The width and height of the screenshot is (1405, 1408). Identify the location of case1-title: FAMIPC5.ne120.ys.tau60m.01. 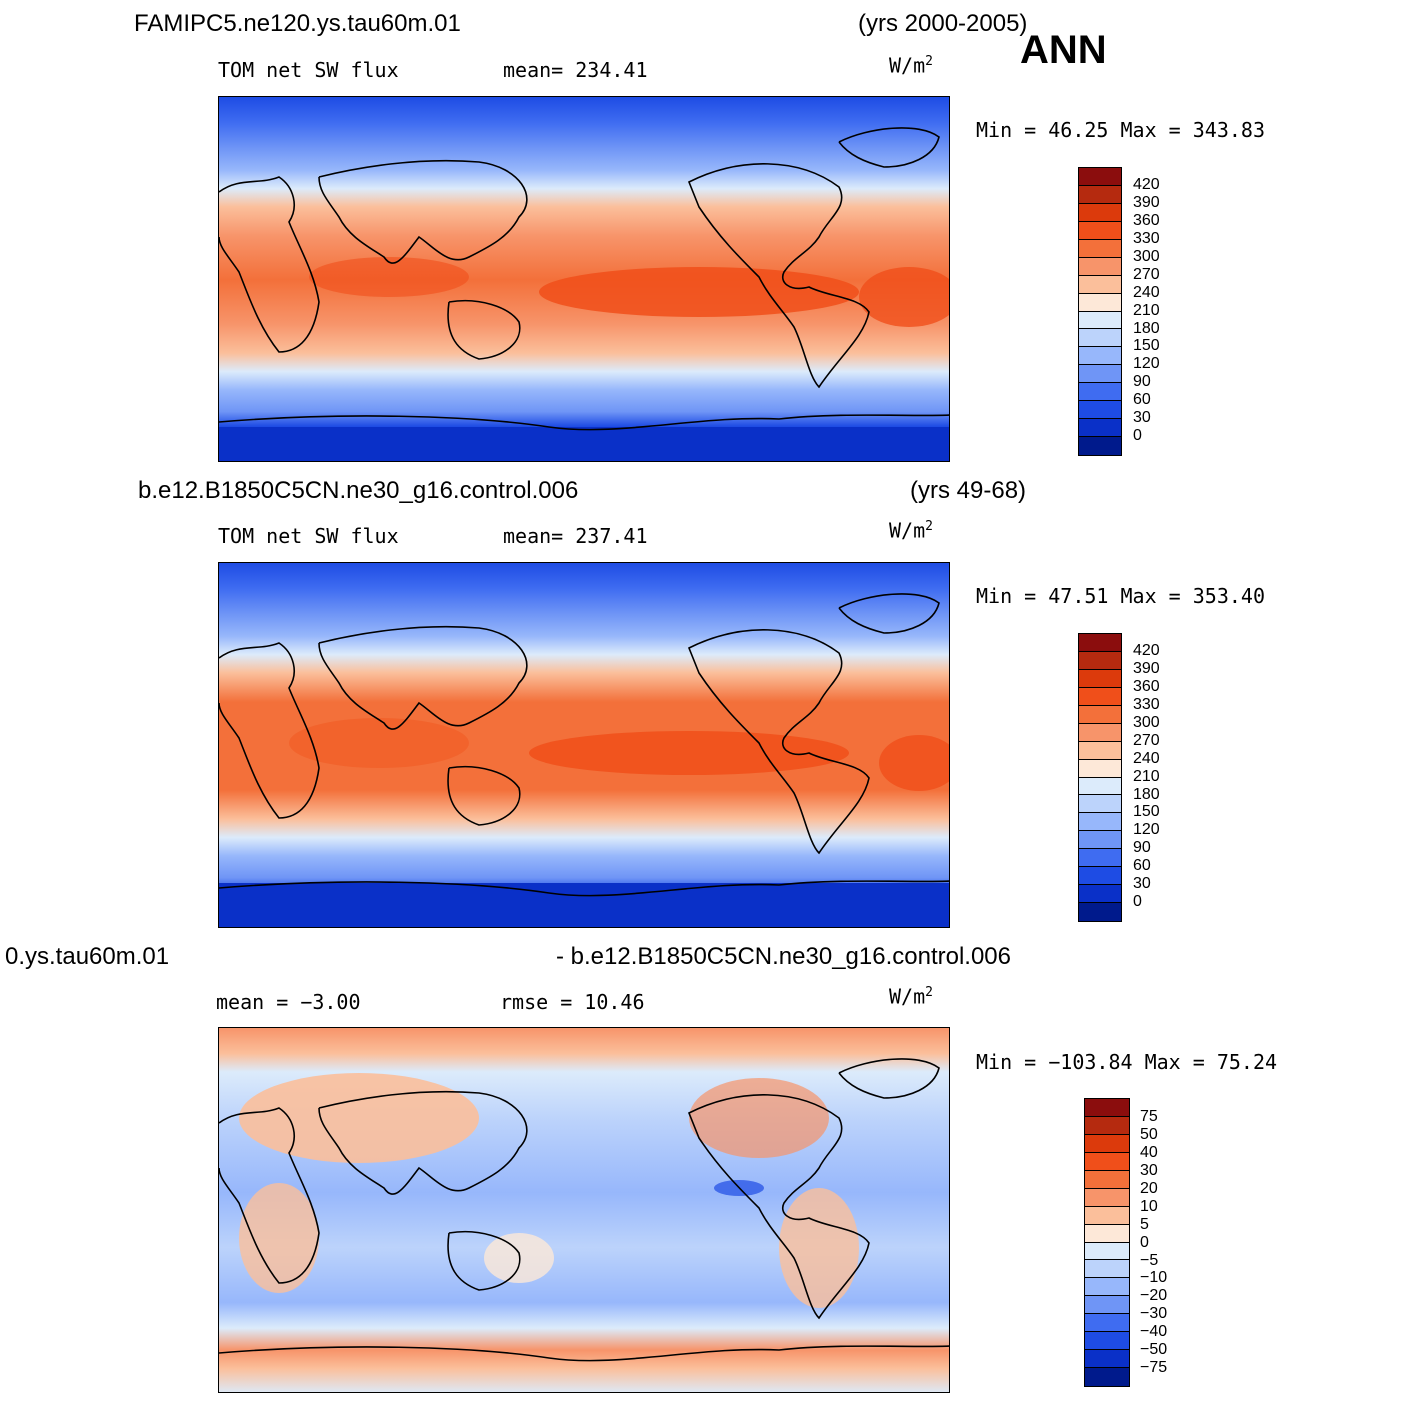
(297, 23).